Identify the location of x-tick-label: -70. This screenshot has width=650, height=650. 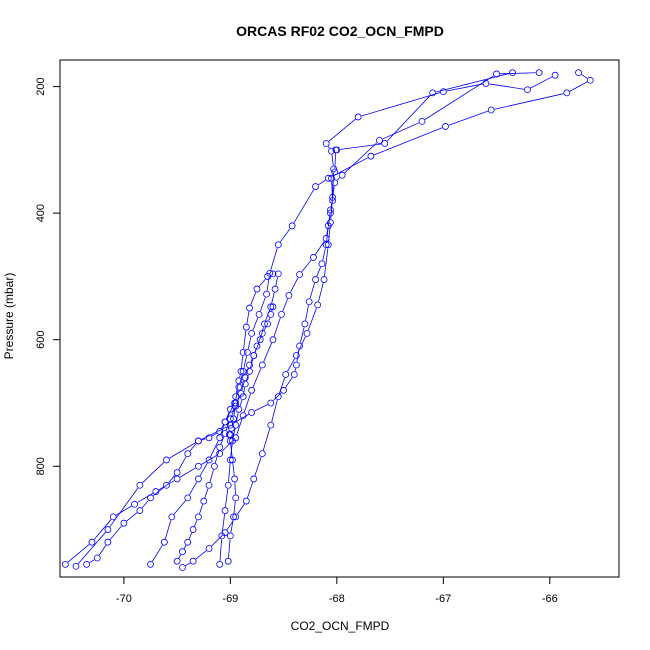
(124, 599).